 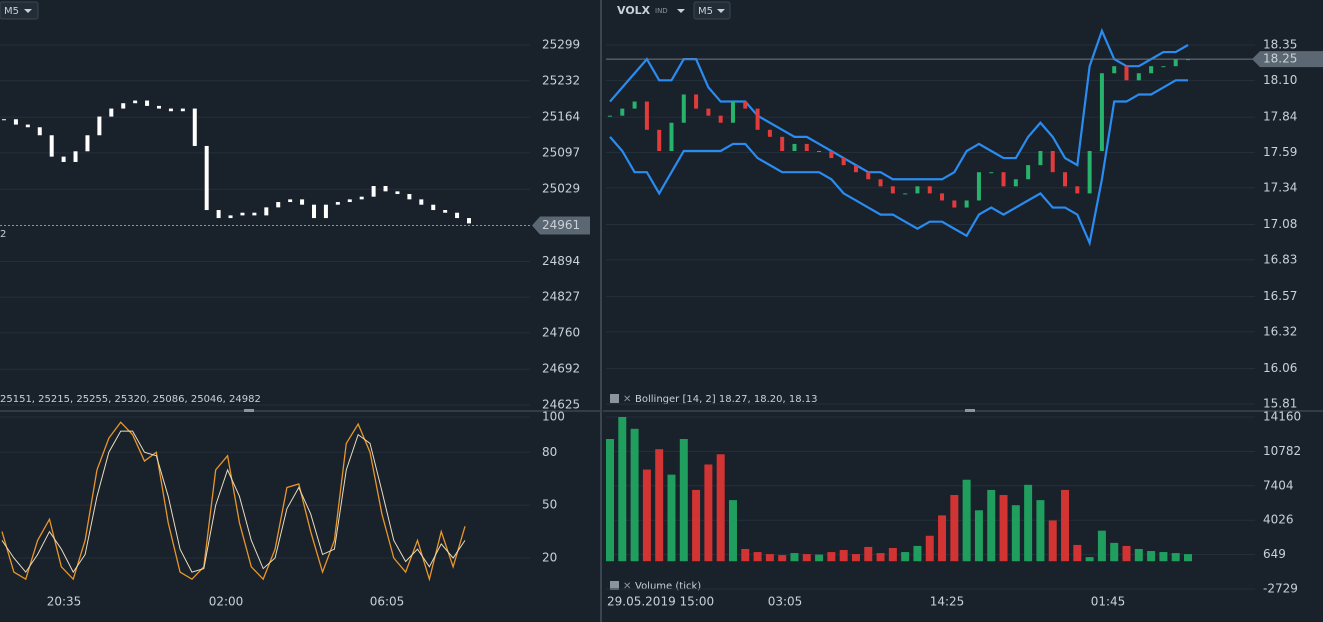 What do you see at coordinates (549, 452) in the screenshot?
I see `y-tick-label: 80` at bounding box center [549, 452].